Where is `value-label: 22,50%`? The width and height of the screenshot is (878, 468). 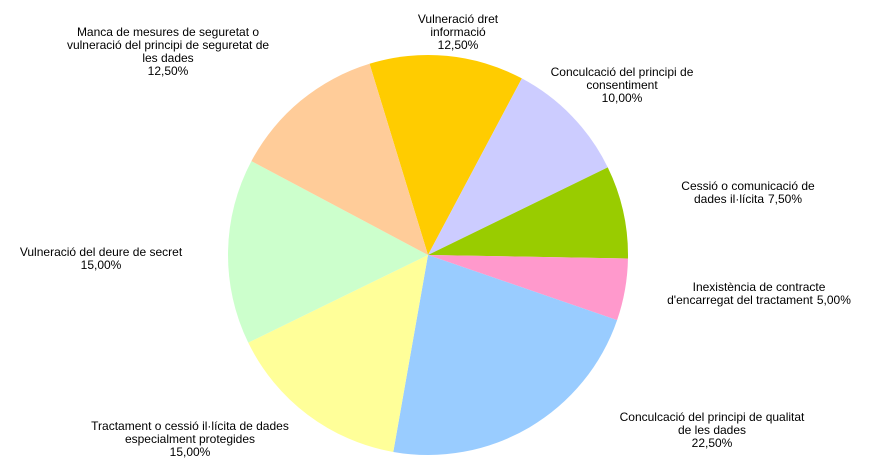 value-label: 22,50% is located at coordinates (712, 443).